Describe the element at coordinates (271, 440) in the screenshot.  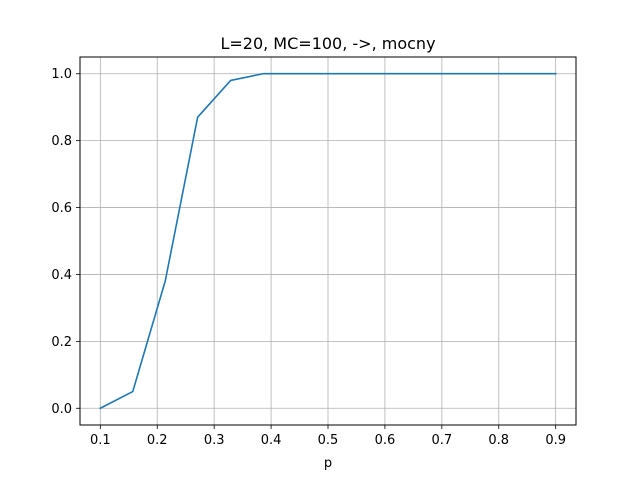
I see `x-tick-label: 0.4` at that location.